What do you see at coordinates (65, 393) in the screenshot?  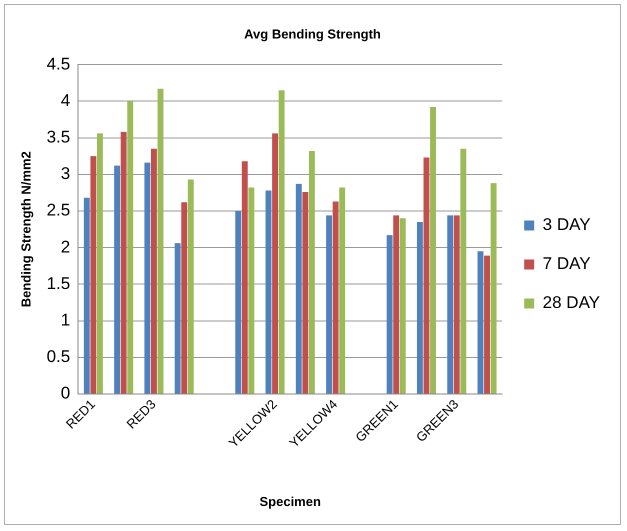 I see `y-tick-label: 0` at bounding box center [65, 393].